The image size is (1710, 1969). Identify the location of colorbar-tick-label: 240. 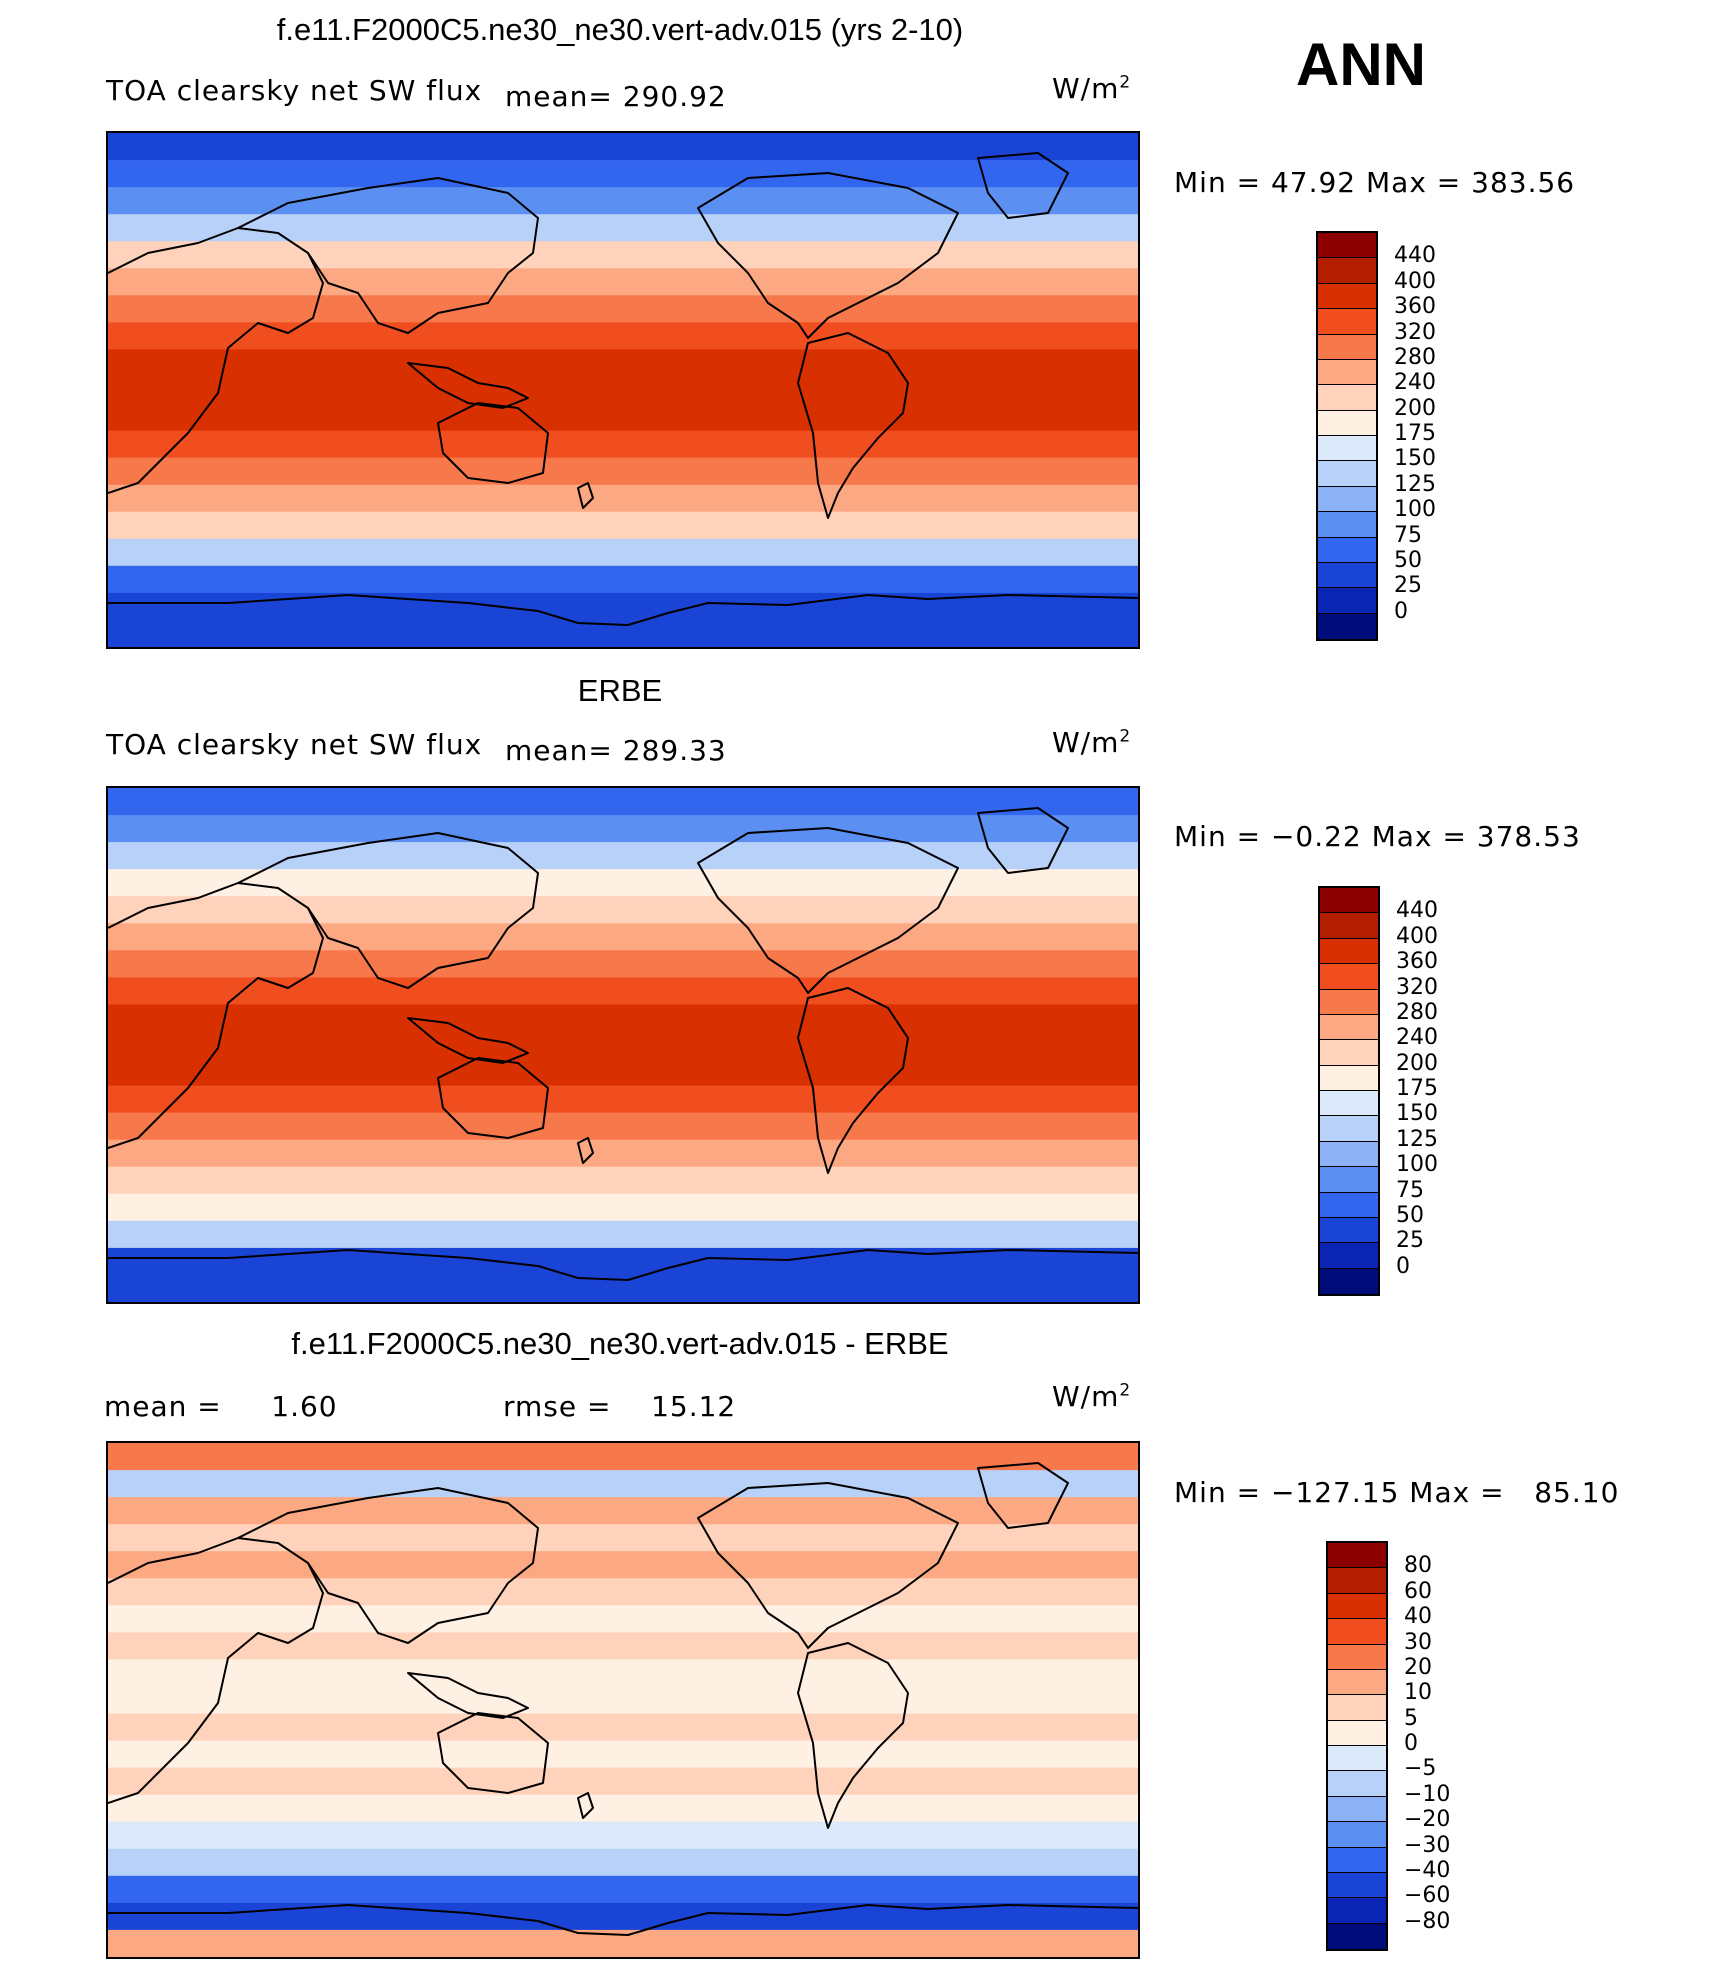
(1415, 383).